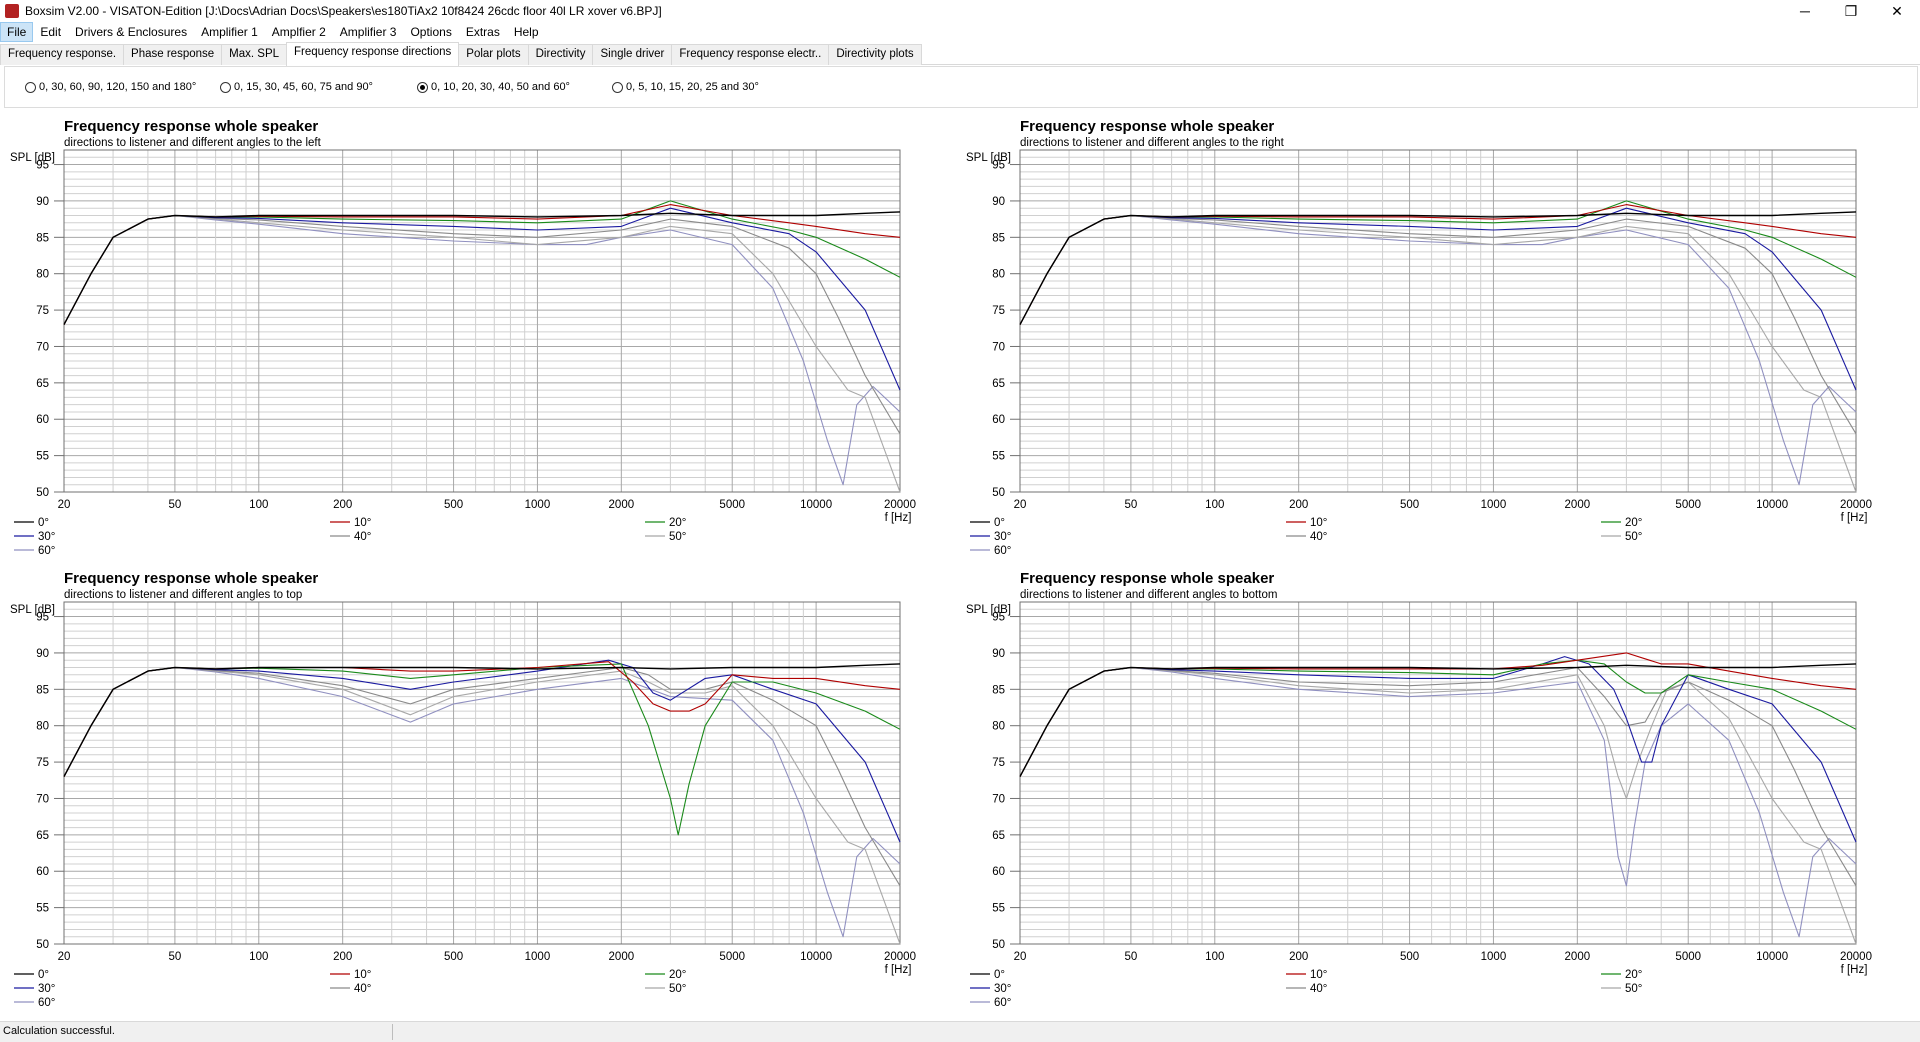  What do you see at coordinates (51, 32) in the screenshot?
I see `menu-edit: Edit` at bounding box center [51, 32].